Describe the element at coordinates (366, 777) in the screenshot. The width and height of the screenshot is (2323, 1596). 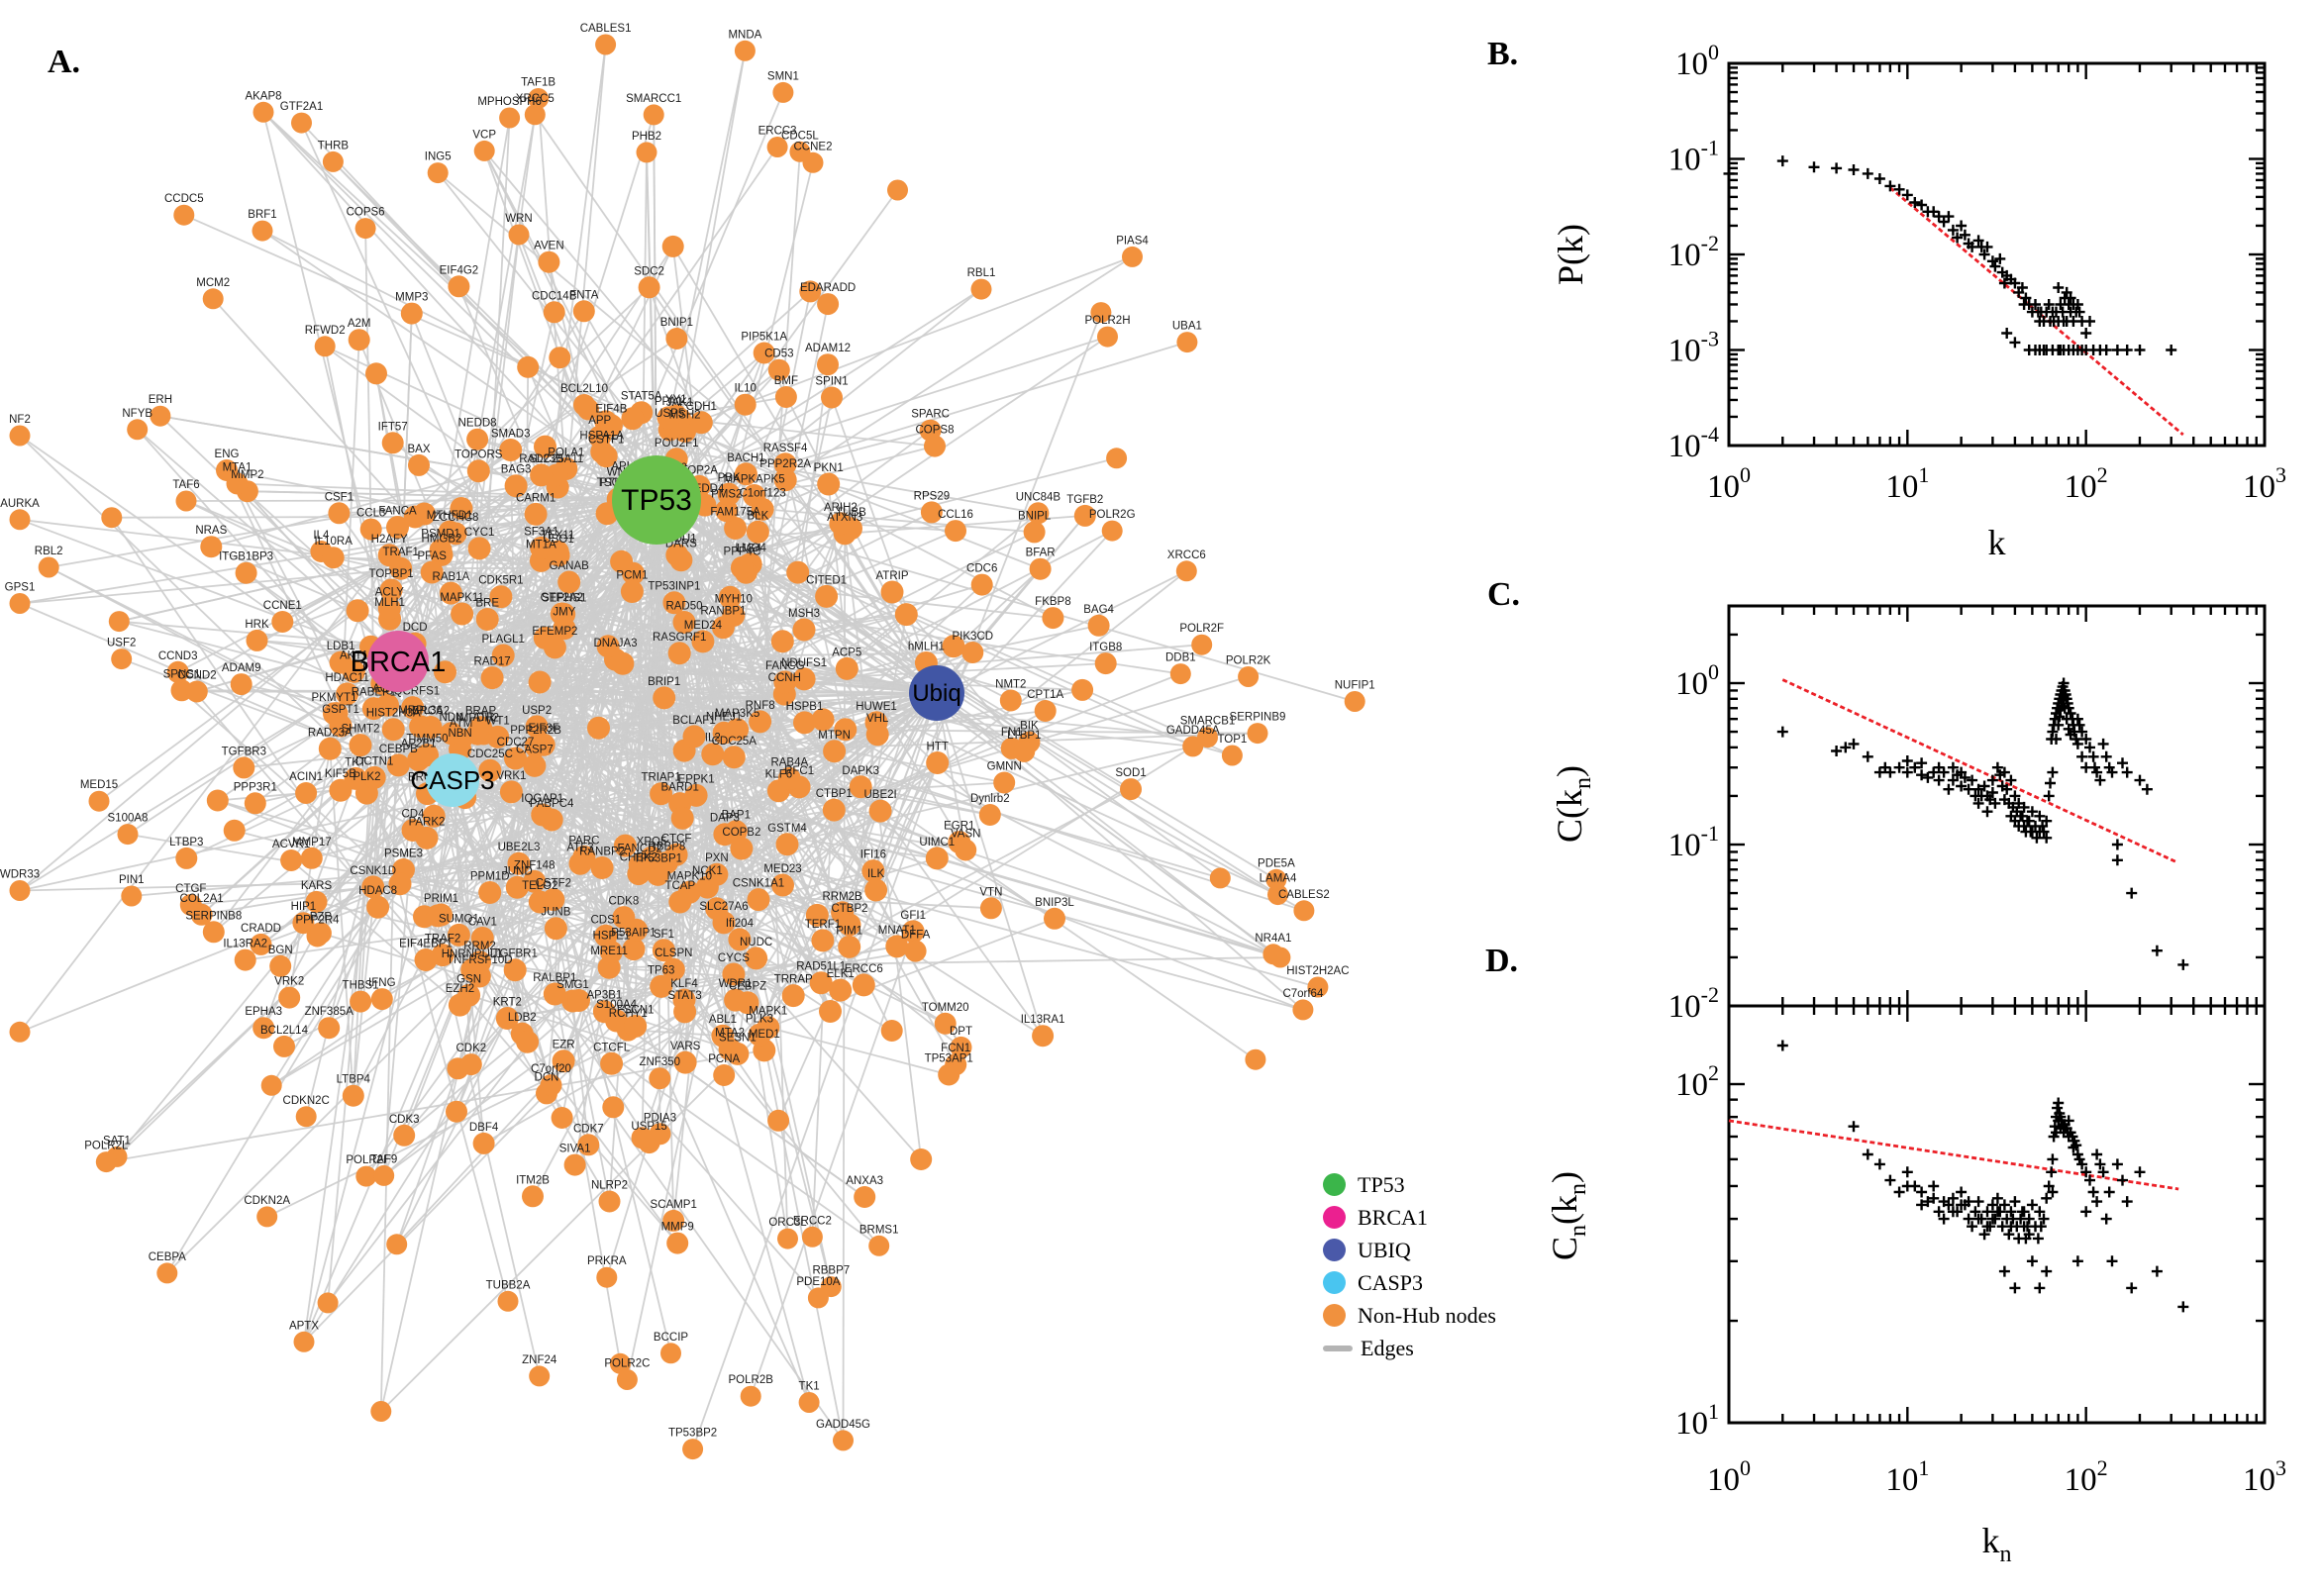
I see `network-node-label: PLK2` at that location.